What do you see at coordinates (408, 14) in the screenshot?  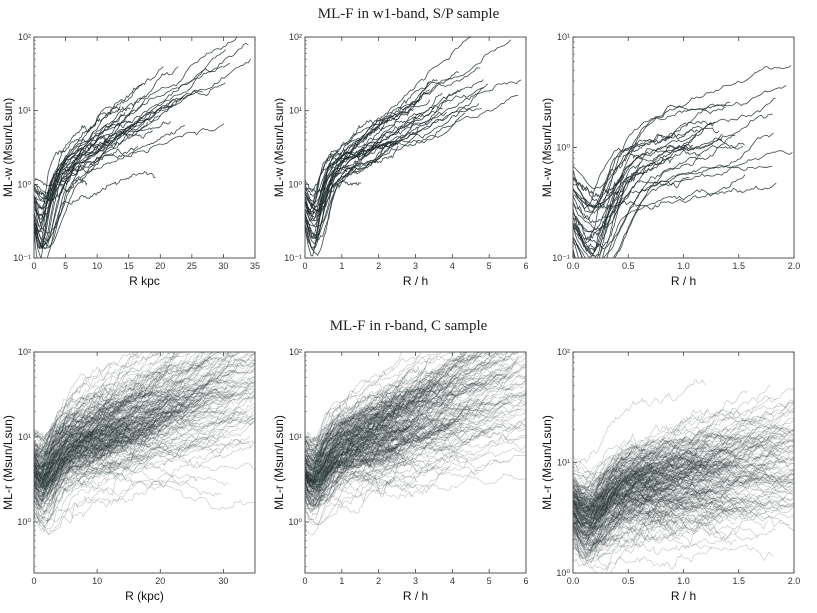 I see `row-title-top: ML-F in w1-band, S/P sample` at bounding box center [408, 14].